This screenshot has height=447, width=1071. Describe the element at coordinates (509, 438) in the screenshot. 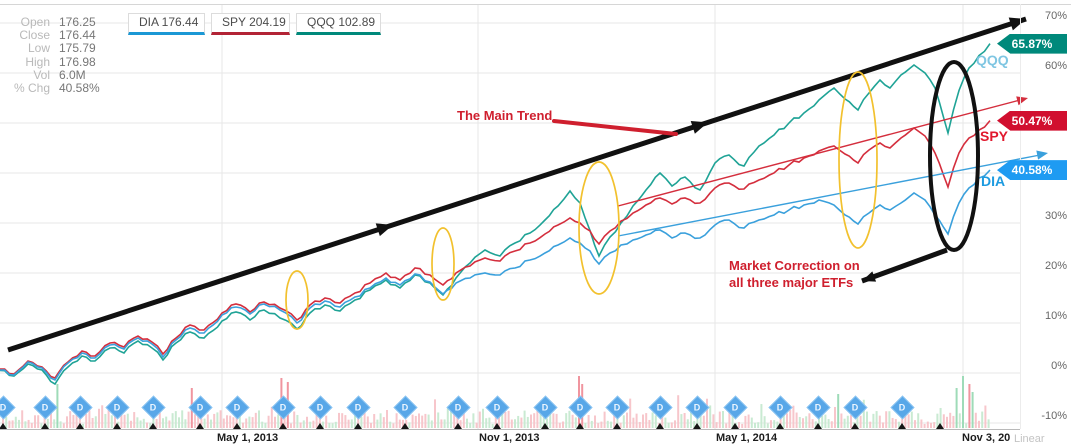

I see `x-axis-label-nov-2013: Nov 1, 2013` at that location.